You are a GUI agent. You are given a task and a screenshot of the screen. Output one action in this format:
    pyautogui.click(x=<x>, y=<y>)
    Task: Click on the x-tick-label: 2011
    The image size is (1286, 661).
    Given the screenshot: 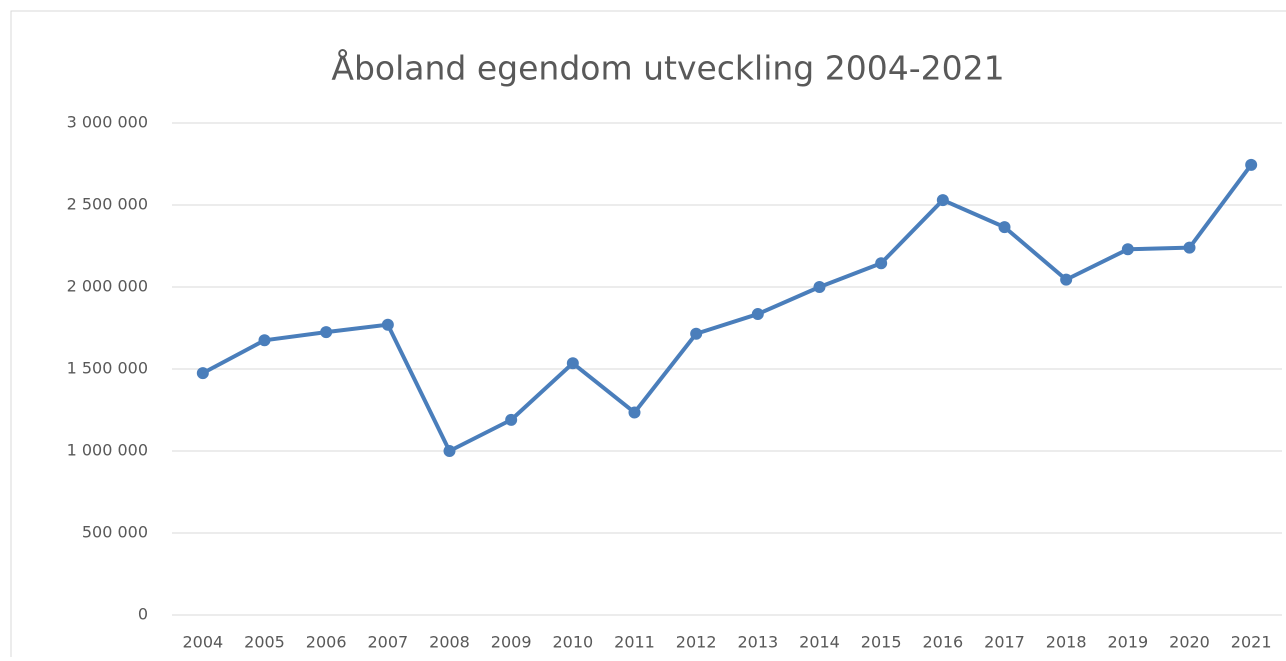 What is the action you would take?
    pyautogui.click(x=634, y=642)
    